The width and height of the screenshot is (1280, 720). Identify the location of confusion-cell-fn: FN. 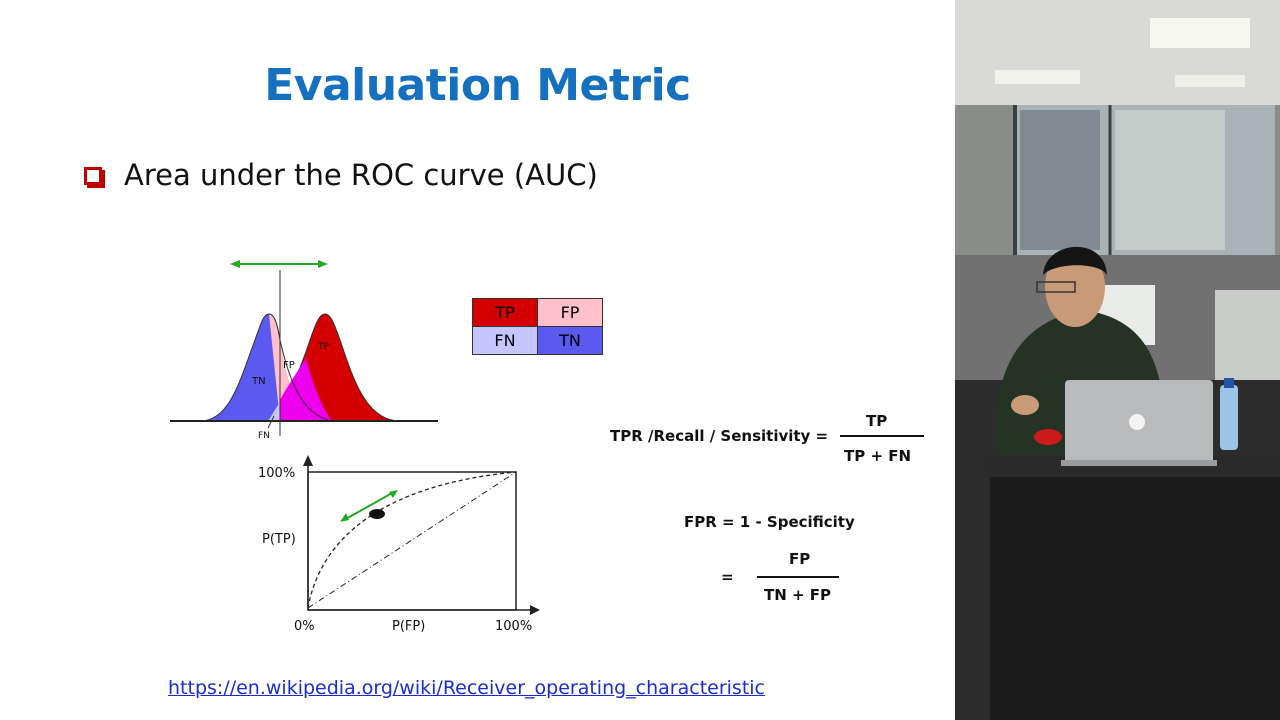
(505, 340).